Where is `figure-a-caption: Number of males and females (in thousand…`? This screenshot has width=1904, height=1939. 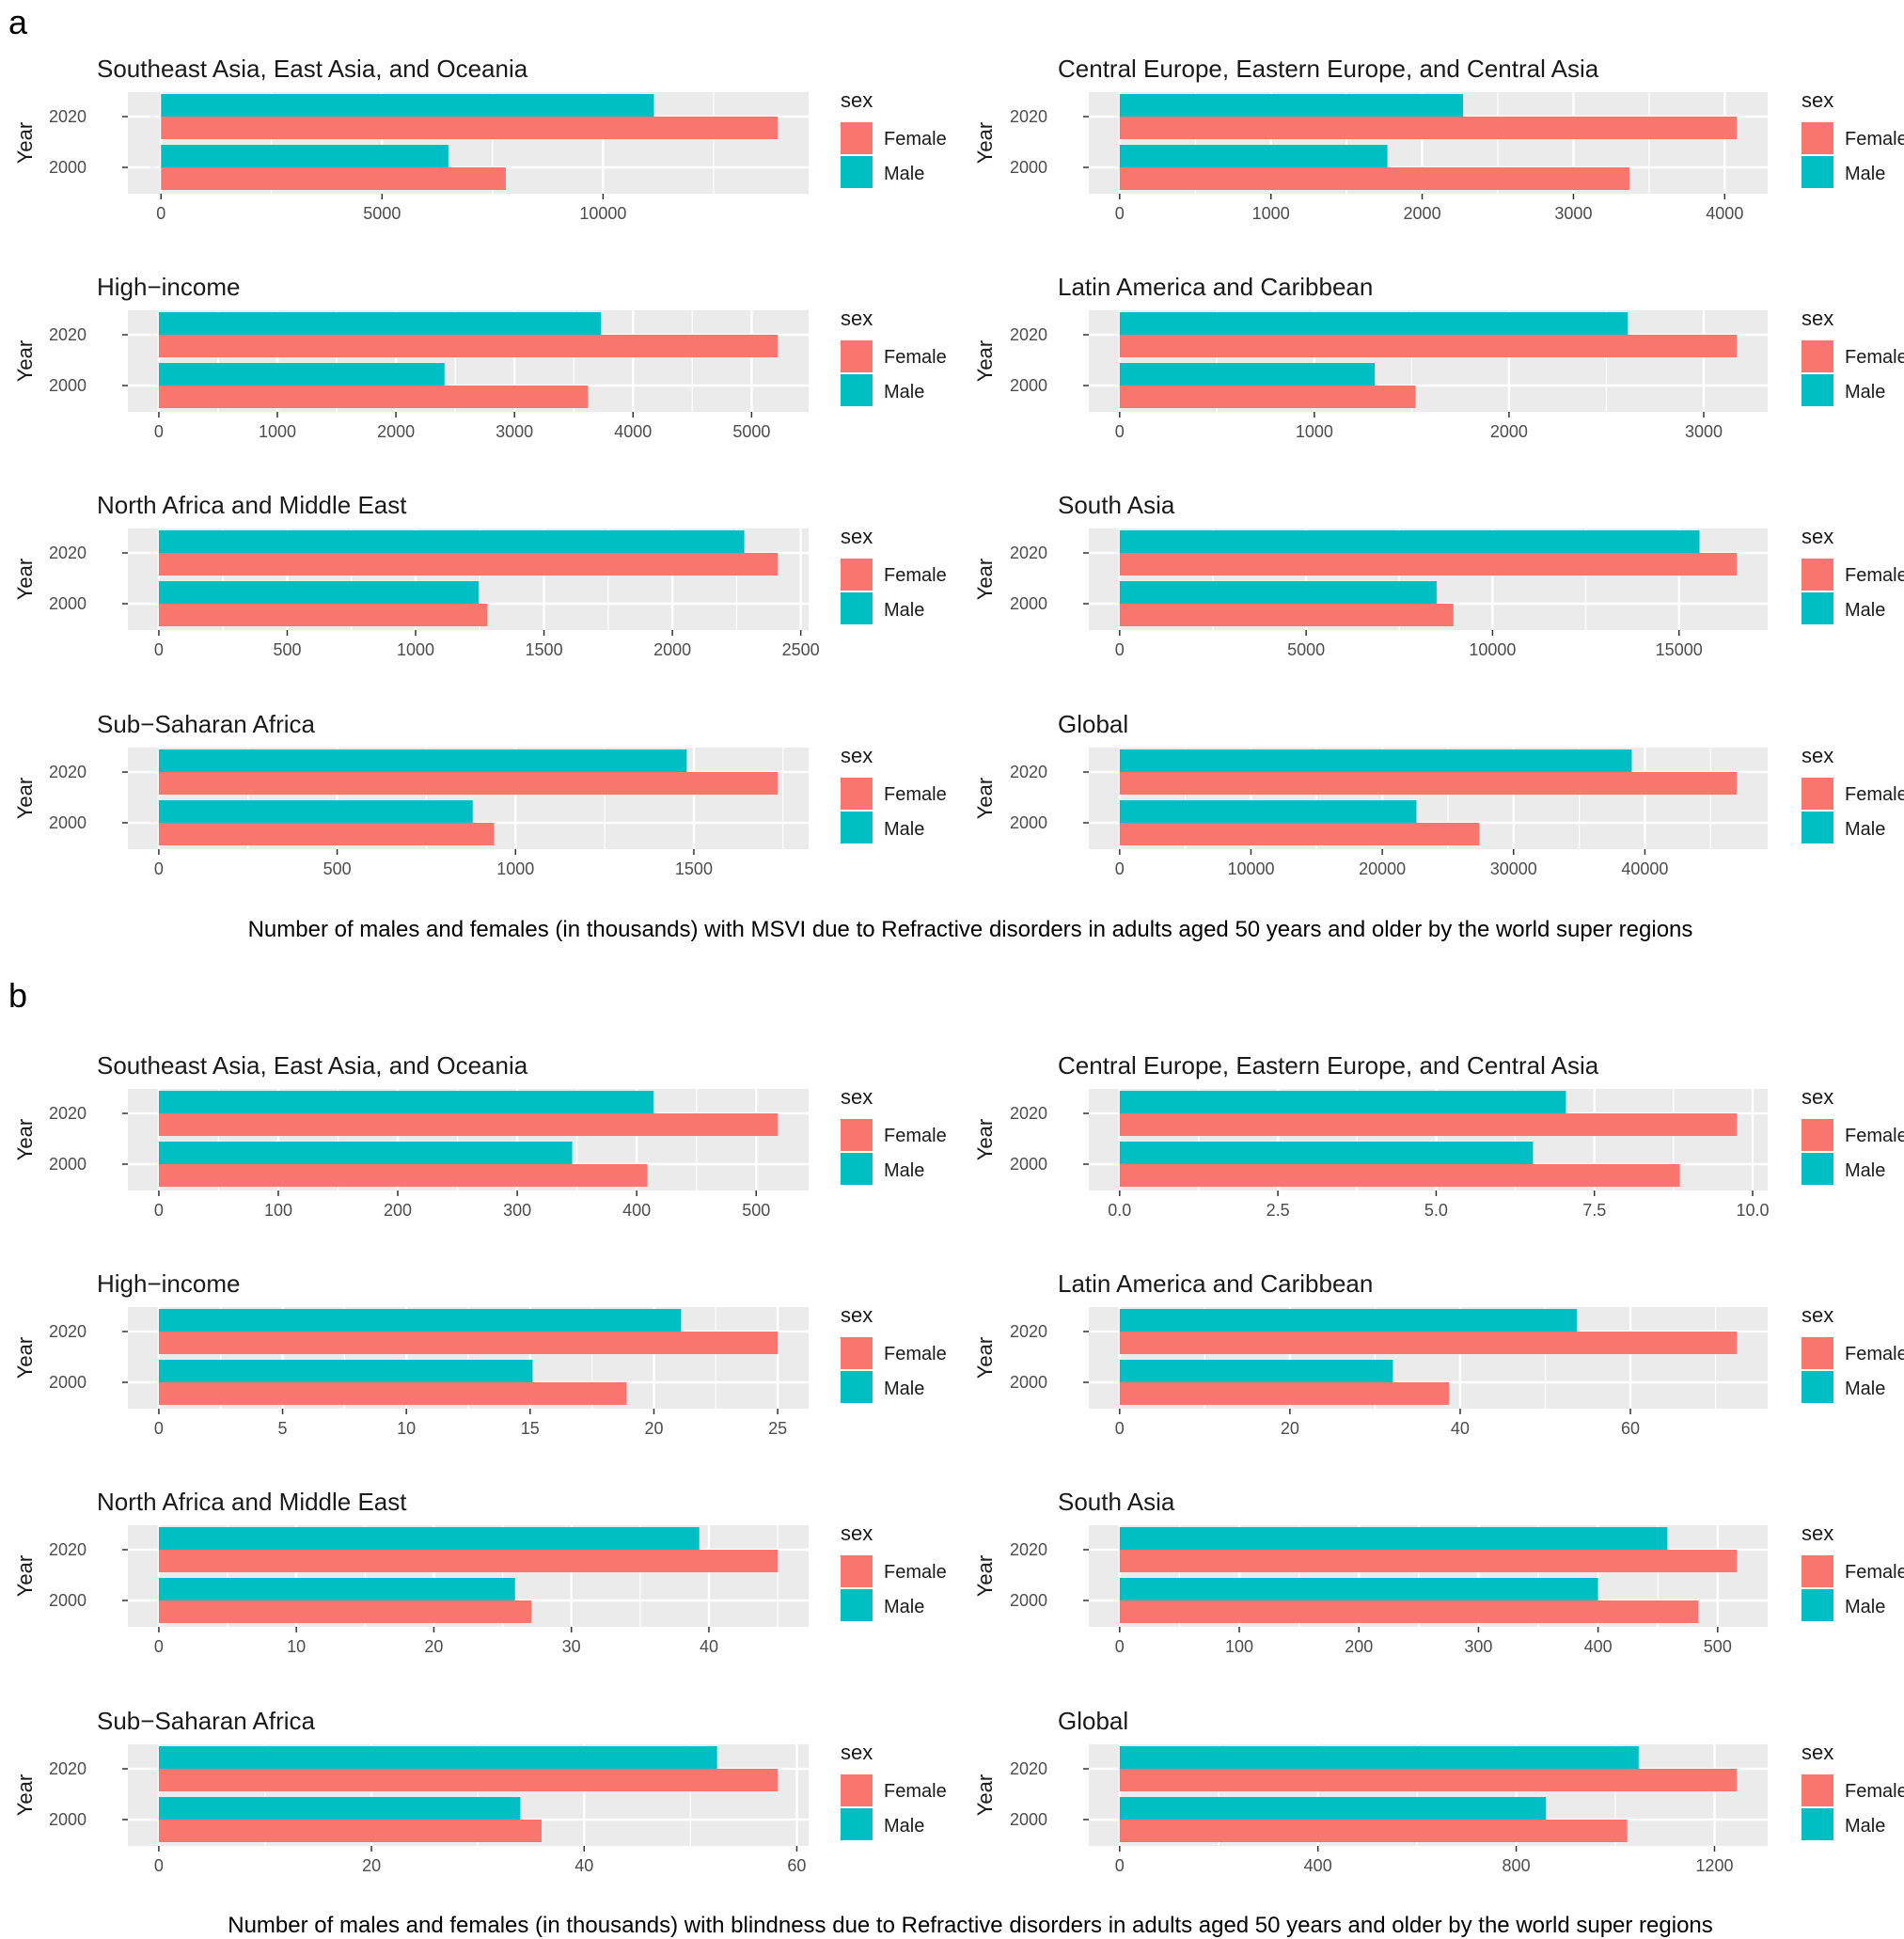 figure-a-caption: Number of males and females (in thousand… is located at coordinates (970, 929).